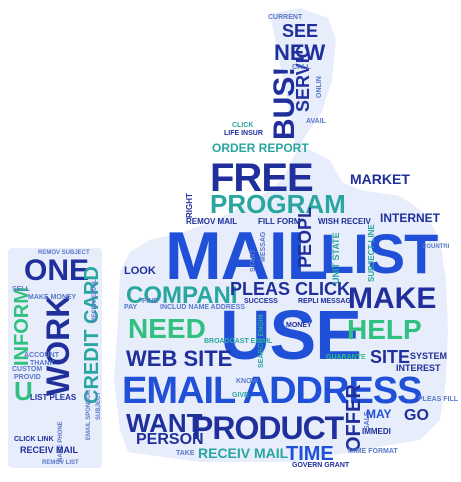  Describe the element at coordinates (261, 301) in the screenshot. I see `word-success: SUCCESS` at that location.